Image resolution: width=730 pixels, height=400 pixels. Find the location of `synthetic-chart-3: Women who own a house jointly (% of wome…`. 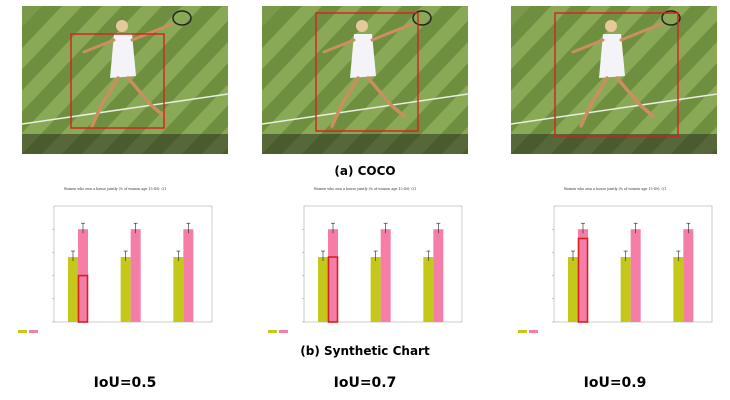

synthetic-chart-3: Women who own a house jointly (% of wome… is located at coordinates (615, 259).